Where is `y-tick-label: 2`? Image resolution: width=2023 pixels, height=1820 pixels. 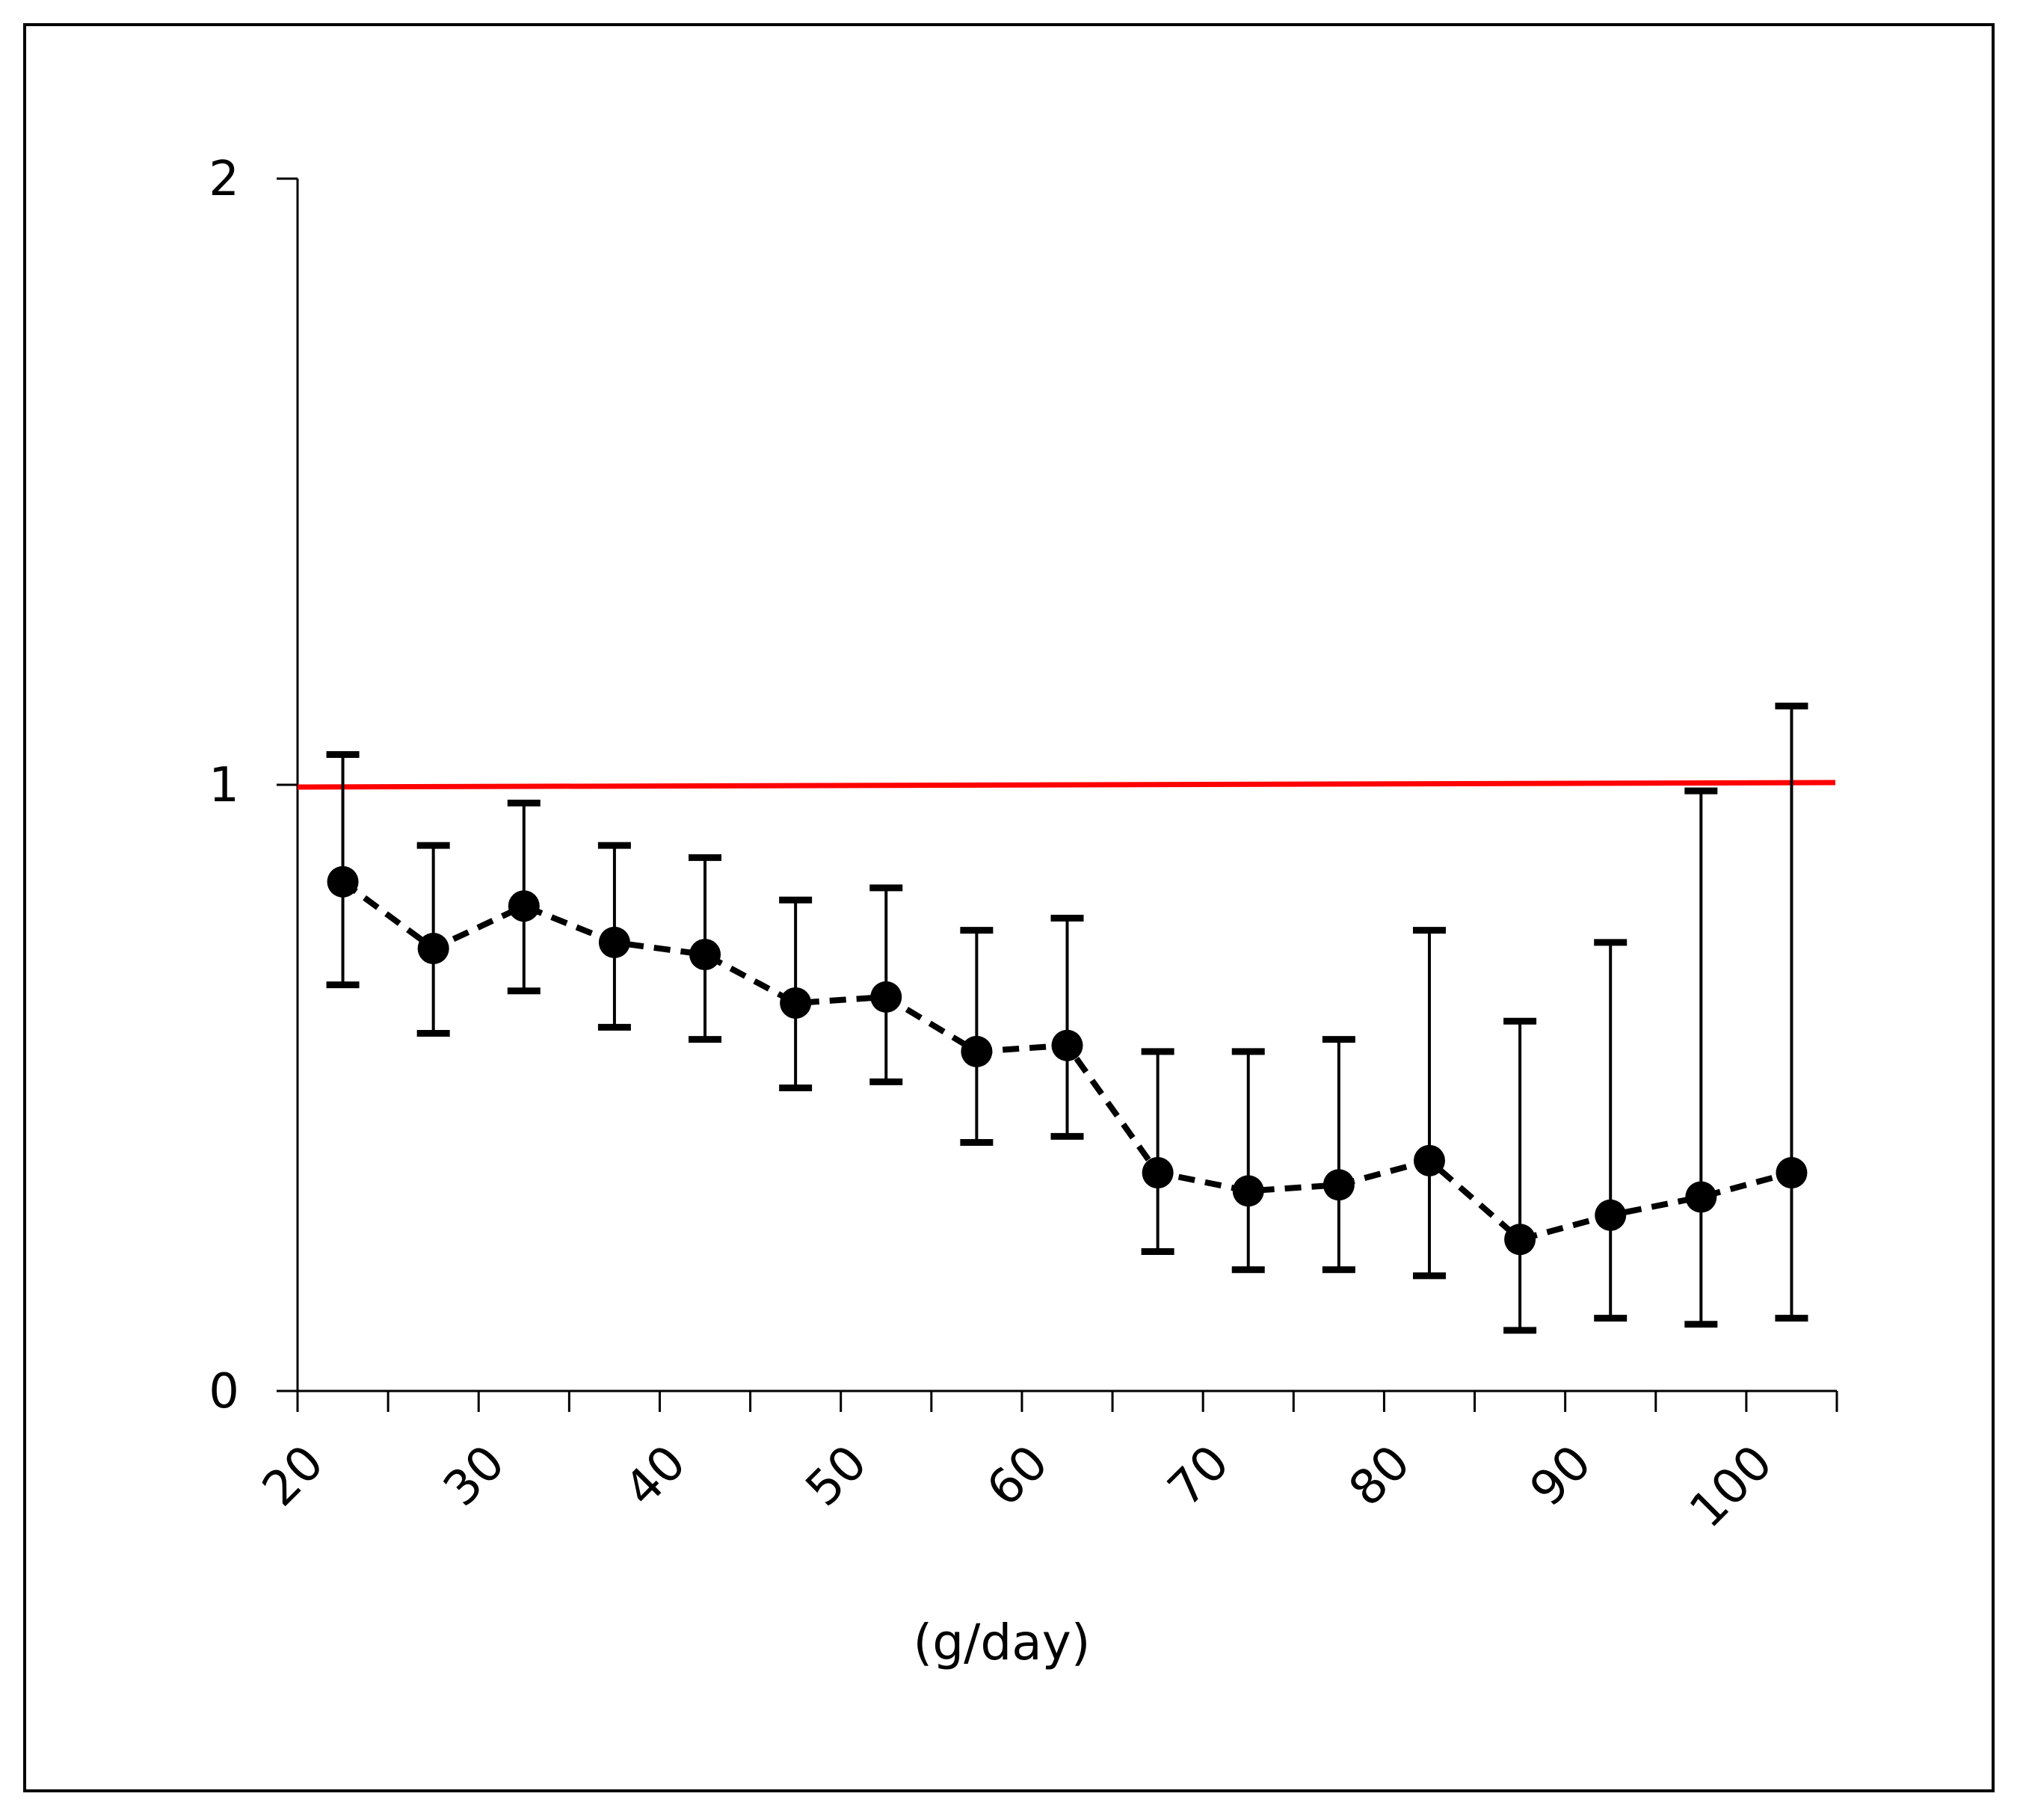
y-tick-label: 2 is located at coordinates (224, 179).